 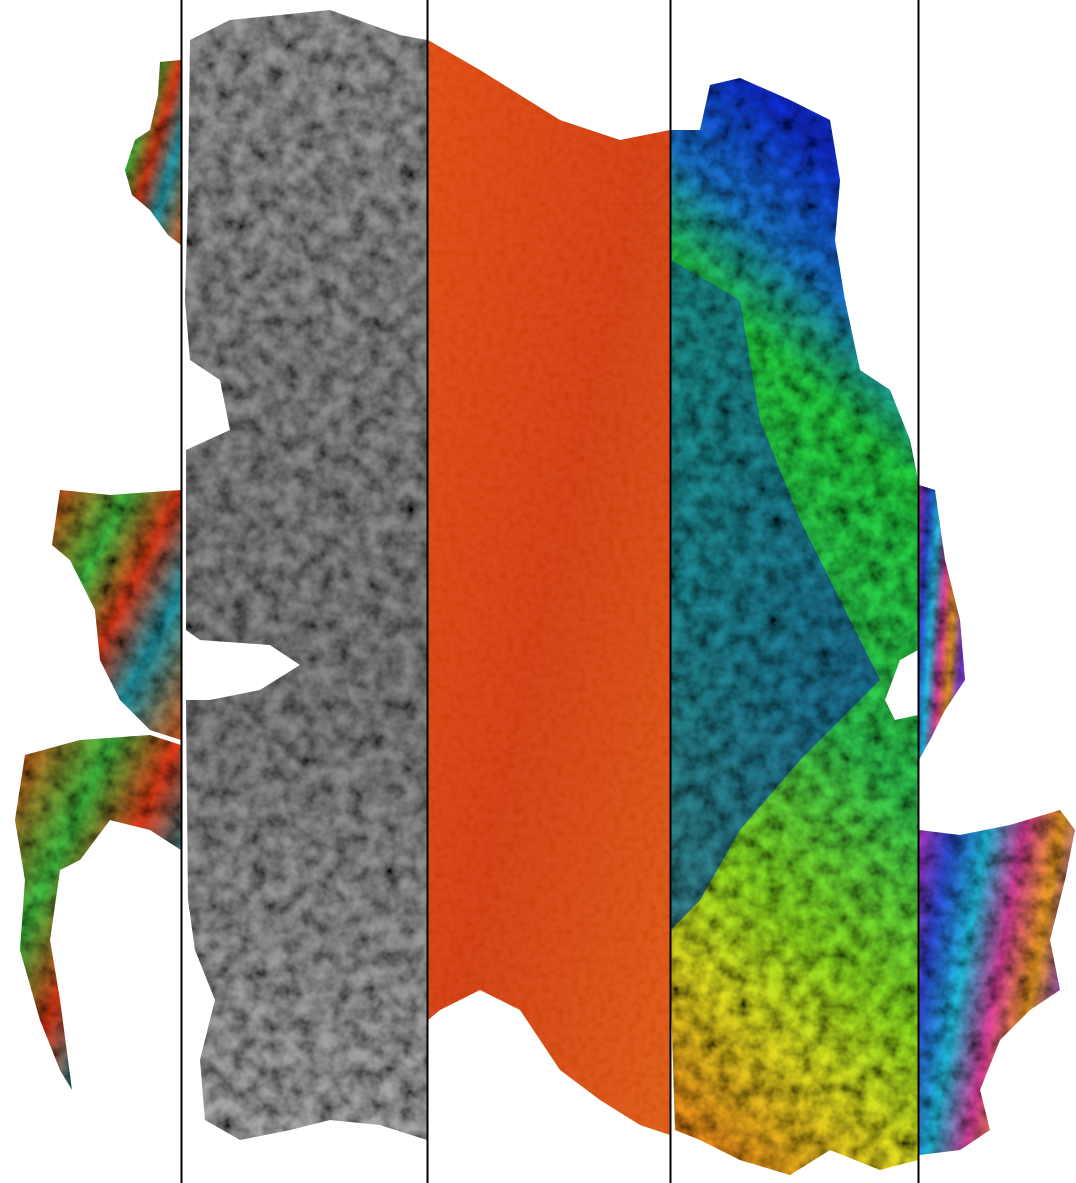 I want to click on terrain-gap, so click(x=901, y=685).